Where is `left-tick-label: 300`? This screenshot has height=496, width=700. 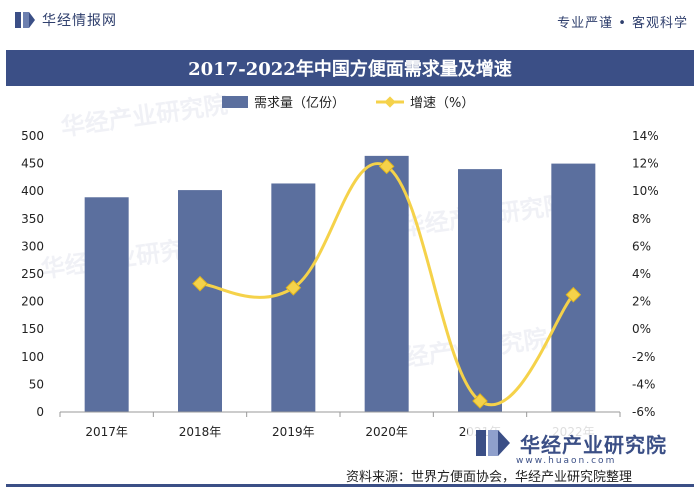
left-tick-label: 300 is located at coordinates (32, 246).